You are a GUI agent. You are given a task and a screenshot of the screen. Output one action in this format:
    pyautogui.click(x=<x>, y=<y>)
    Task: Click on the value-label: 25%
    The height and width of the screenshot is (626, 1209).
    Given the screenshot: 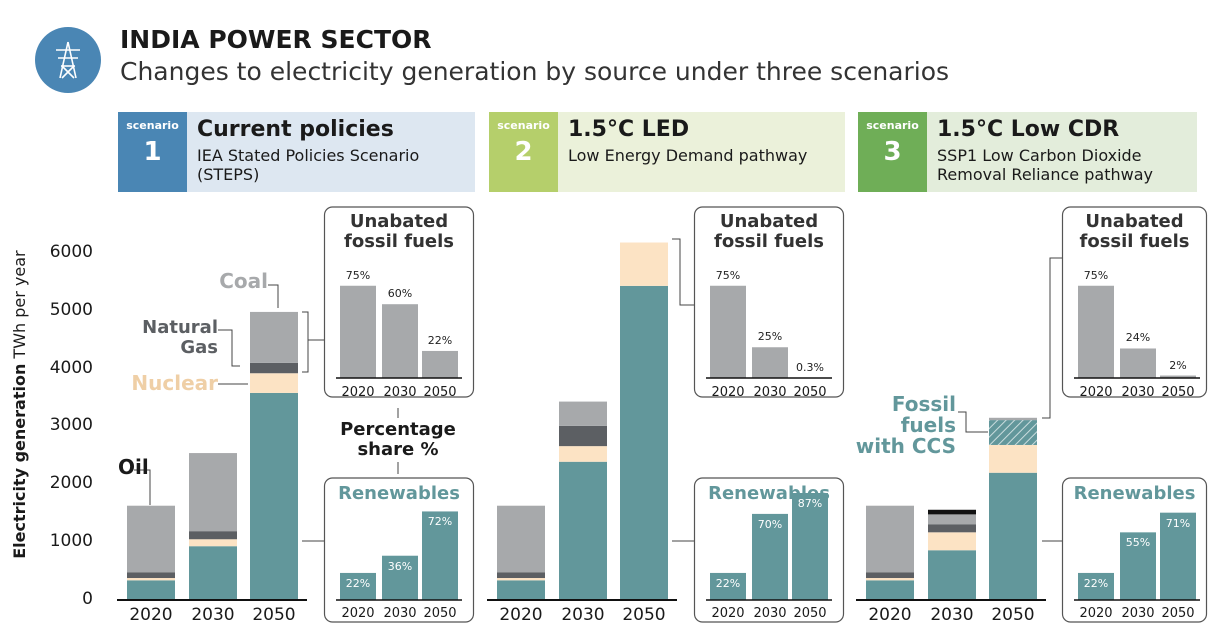 What is the action you would take?
    pyautogui.click(x=770, y=337)
    